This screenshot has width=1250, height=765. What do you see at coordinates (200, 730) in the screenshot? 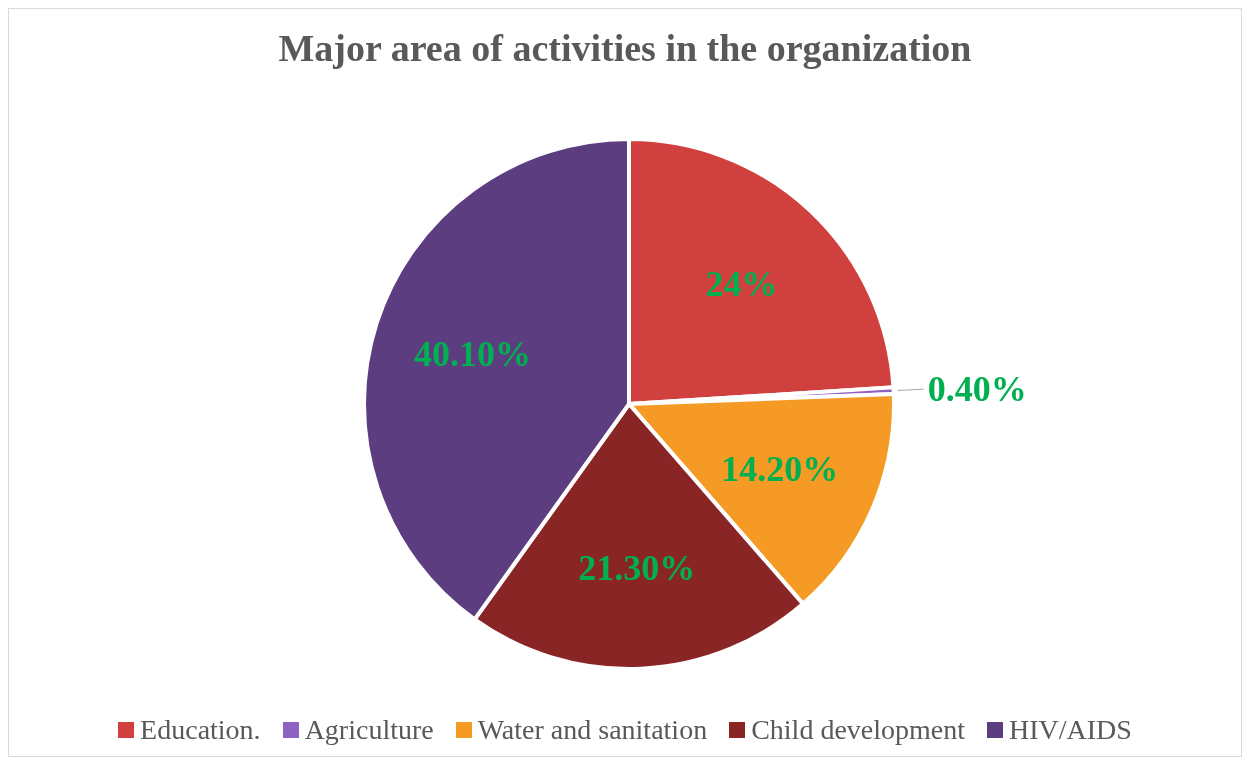
I see `legend-label: Education.` at bounding box center [200, 730].